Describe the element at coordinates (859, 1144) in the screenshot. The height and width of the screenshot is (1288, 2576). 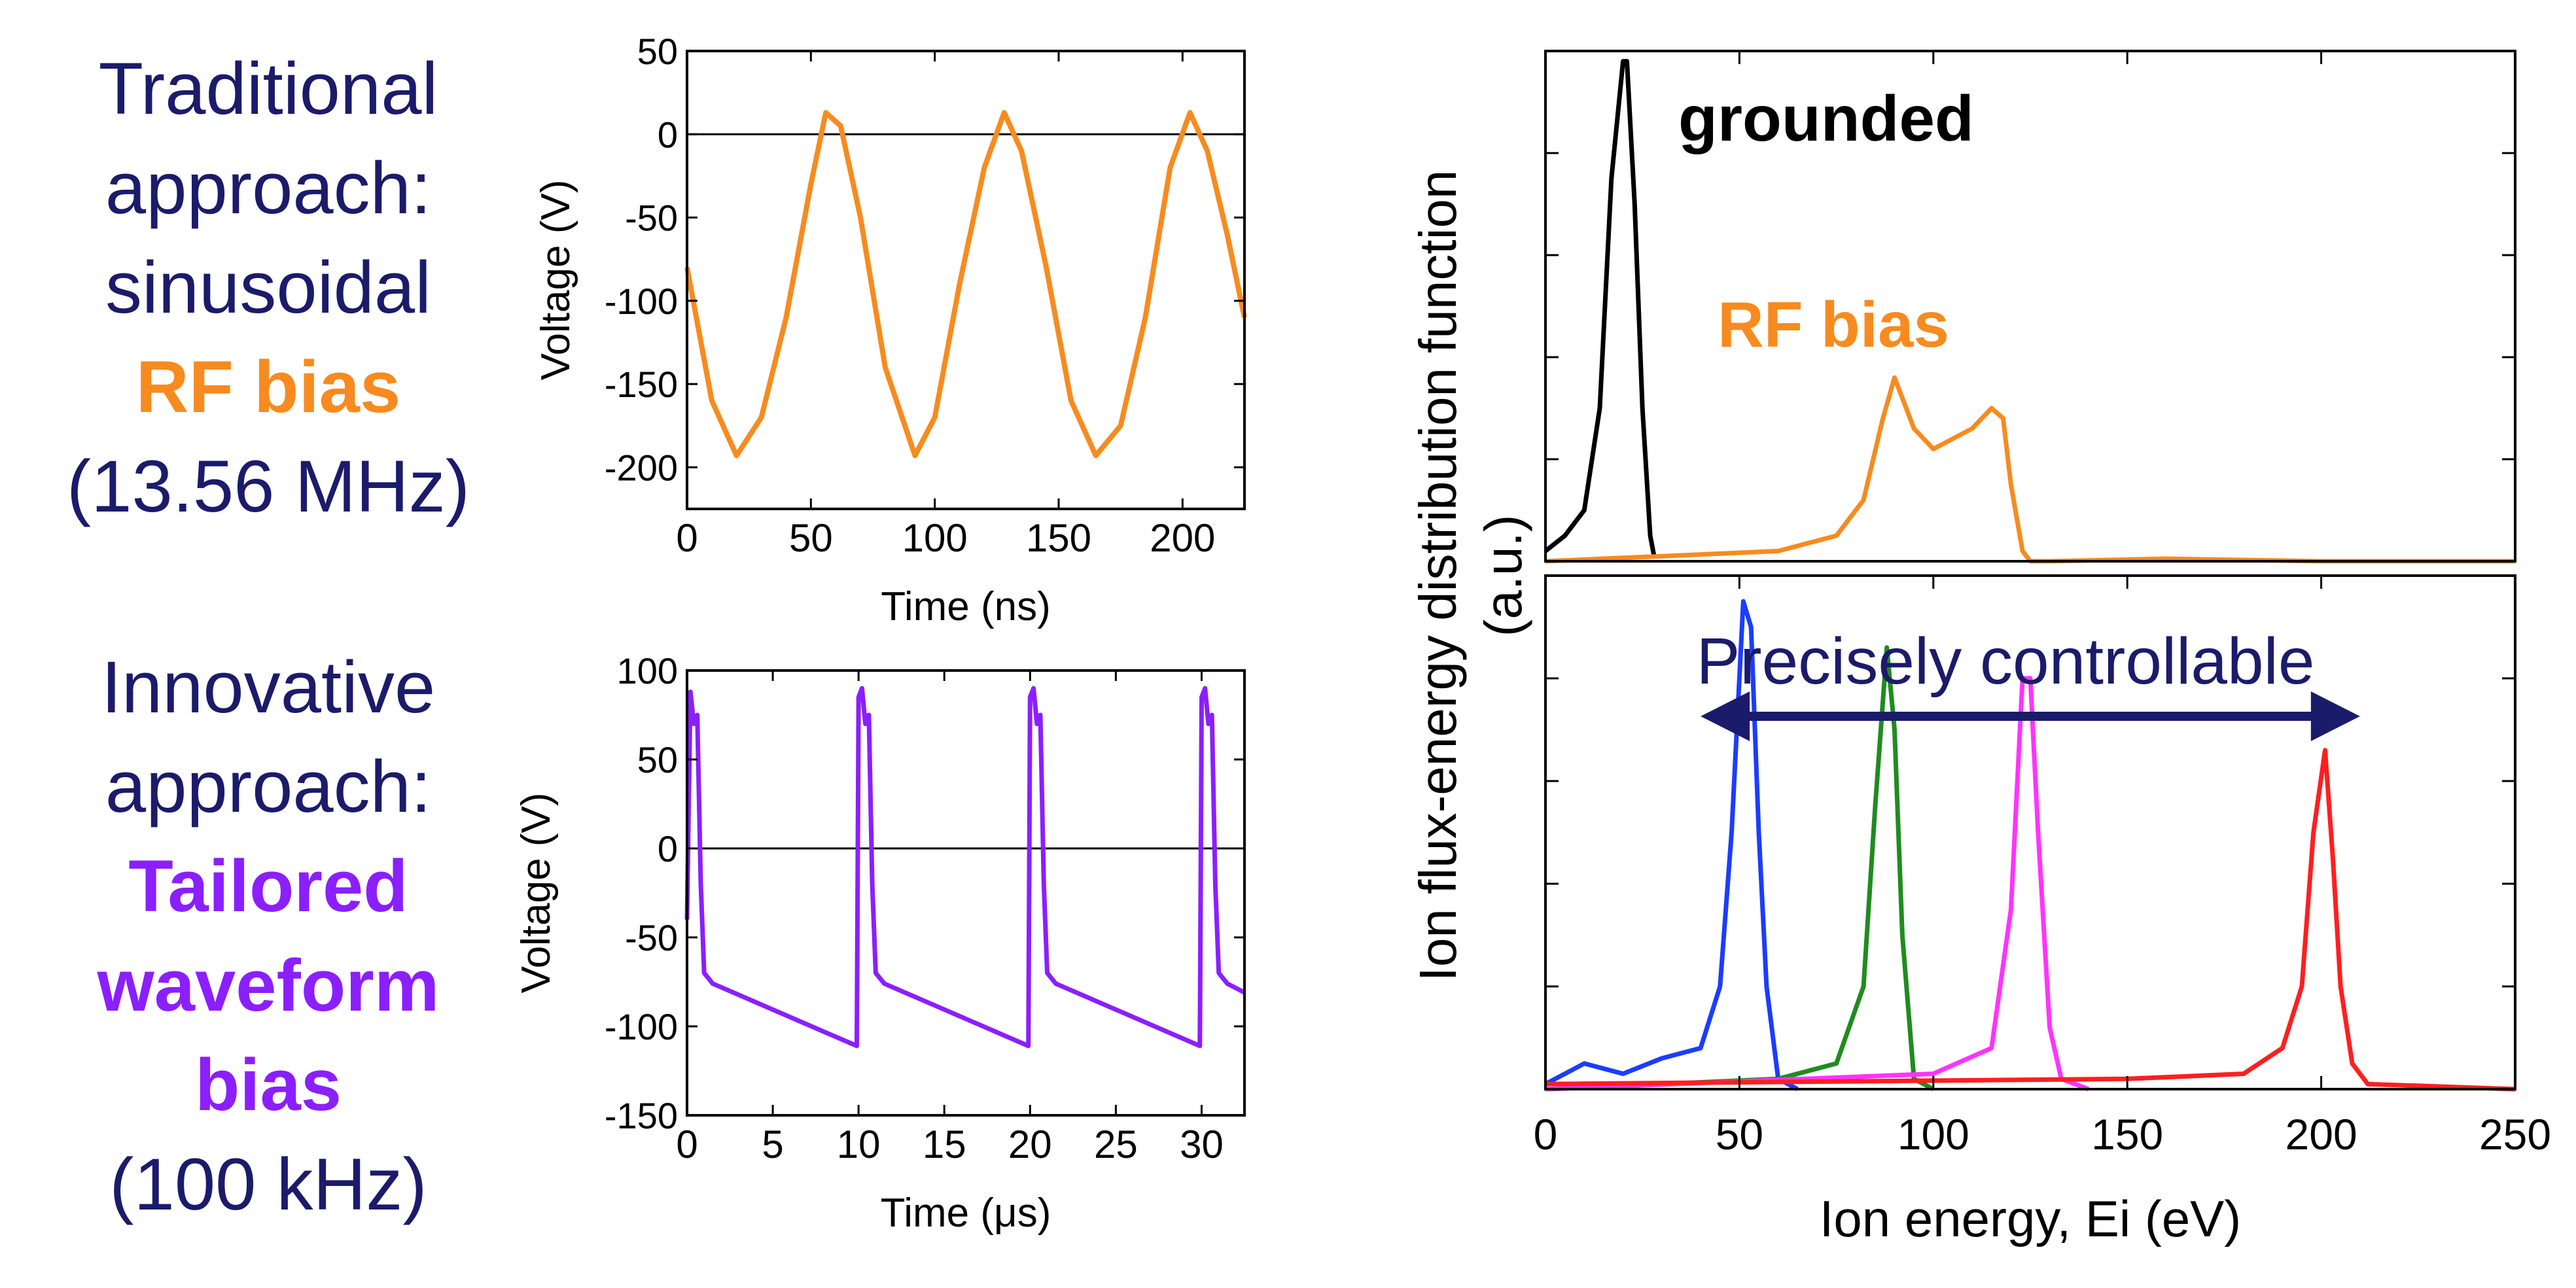
I see `x-tick-label: 10` at that location.